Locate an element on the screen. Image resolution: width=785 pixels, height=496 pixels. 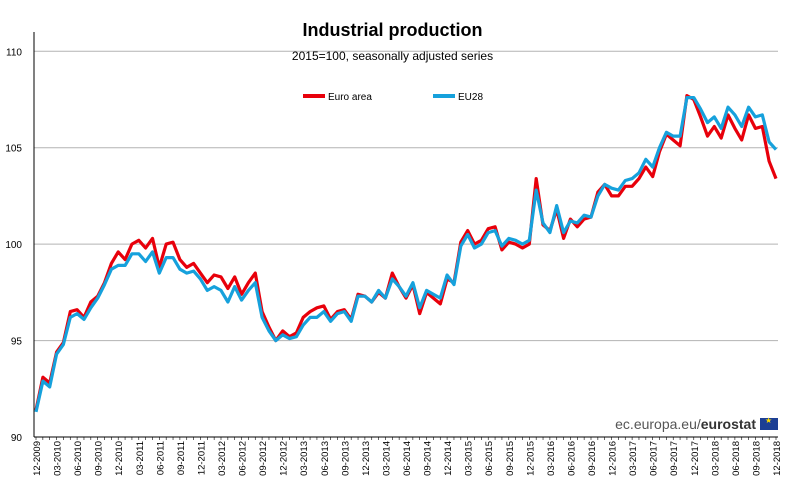
x-tick-label: 12-2016 is located at coordinates (613, 458).